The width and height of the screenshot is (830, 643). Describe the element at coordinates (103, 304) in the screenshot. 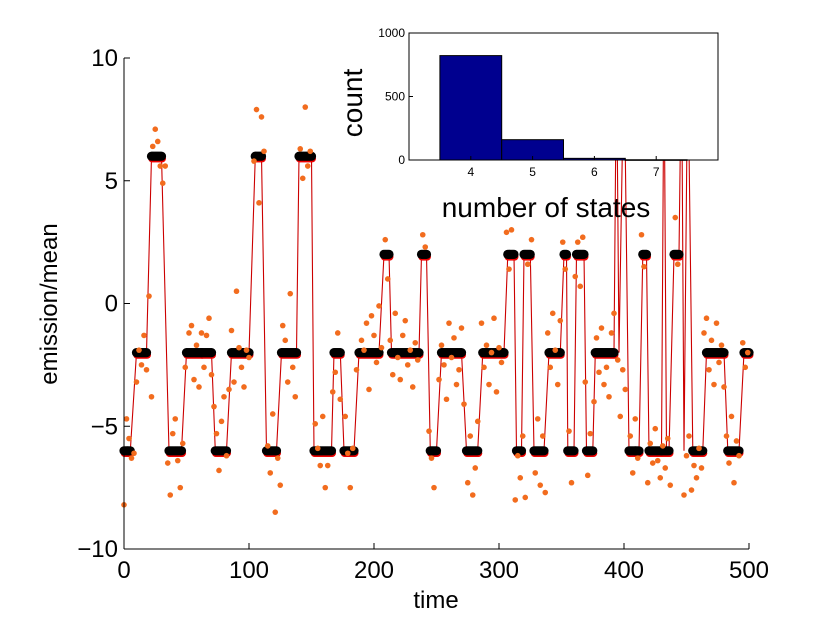

I see `y-axis-ticks: −10 −5 0 5 10` at that location.